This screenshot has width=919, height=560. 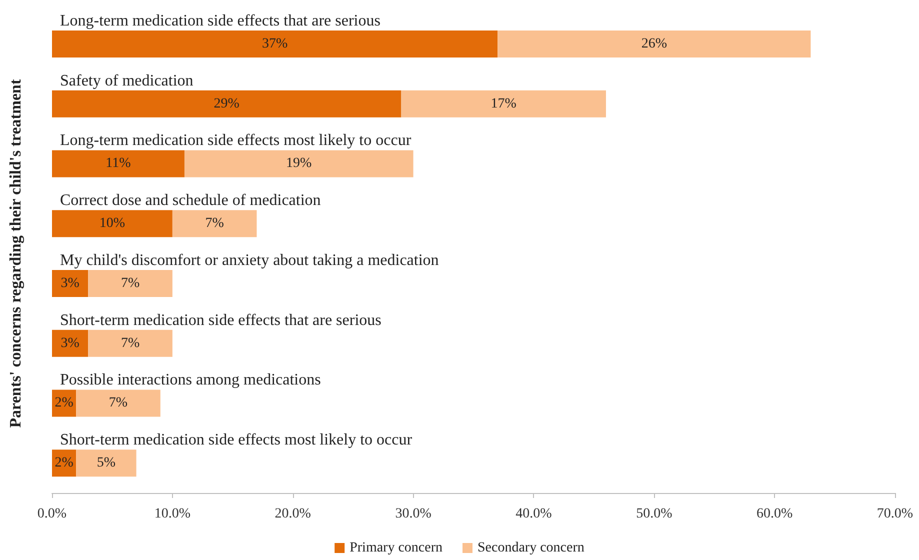 What do you see at coordinates (531, 548) in the screenshot?
I see `legend-label: Secondary concern` at bounding box center [531, 548].